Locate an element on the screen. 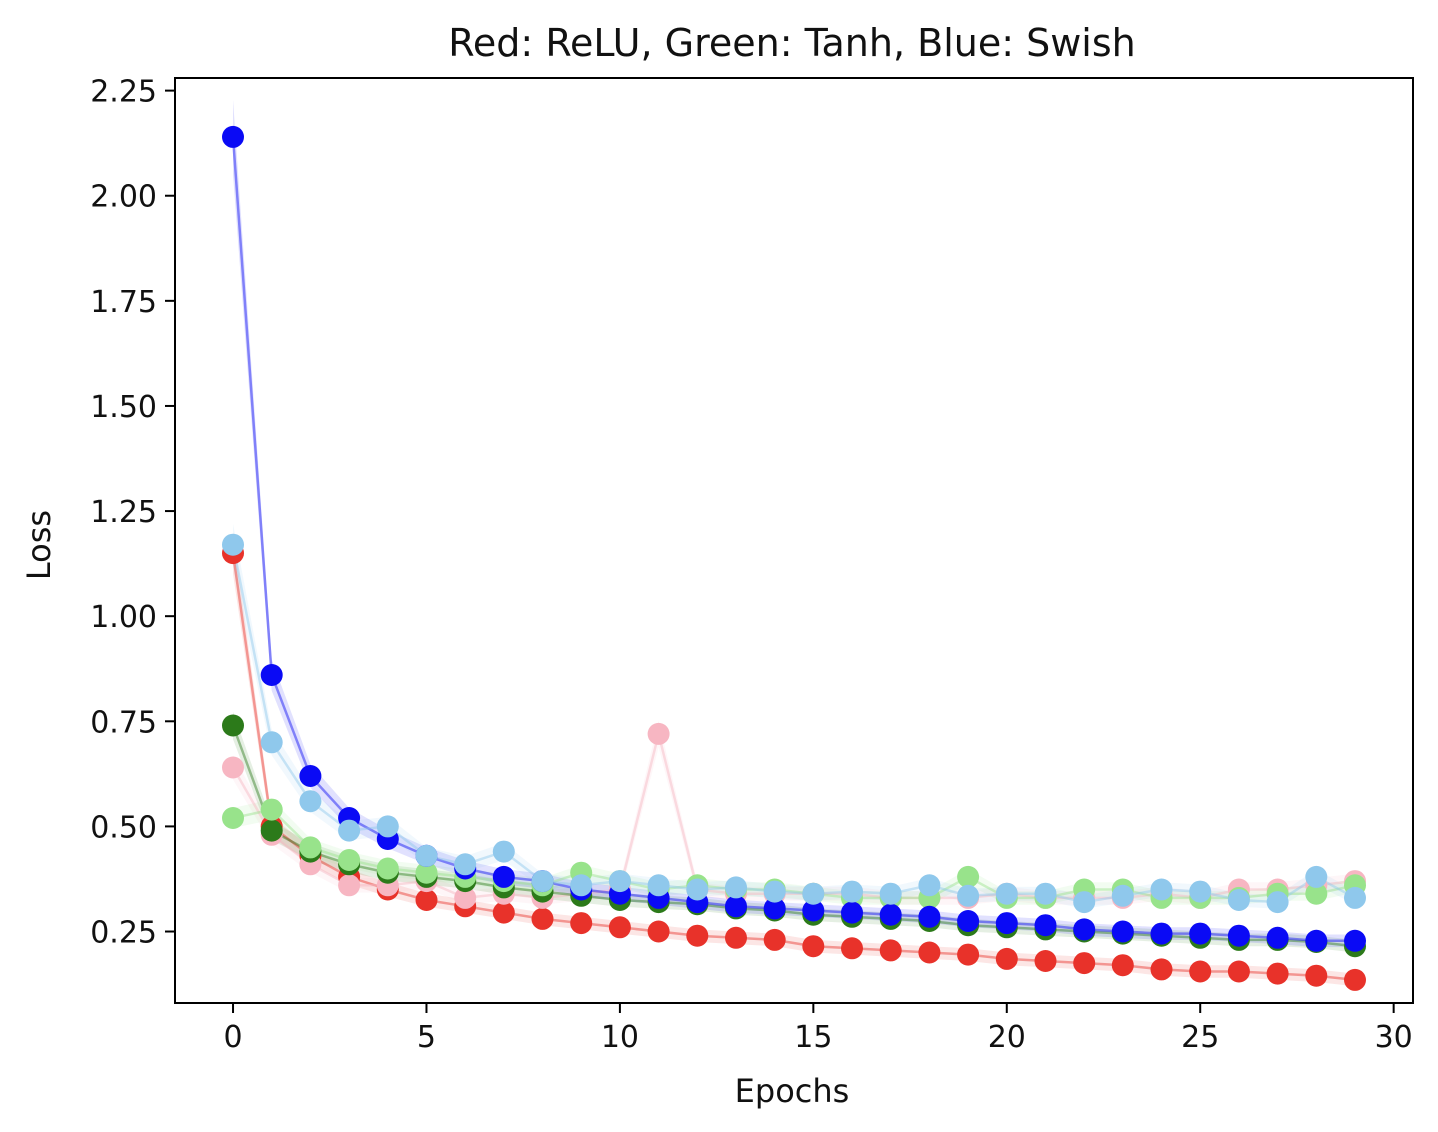  x-tick-label-10: 10 is located at coordinates (620, 1037).